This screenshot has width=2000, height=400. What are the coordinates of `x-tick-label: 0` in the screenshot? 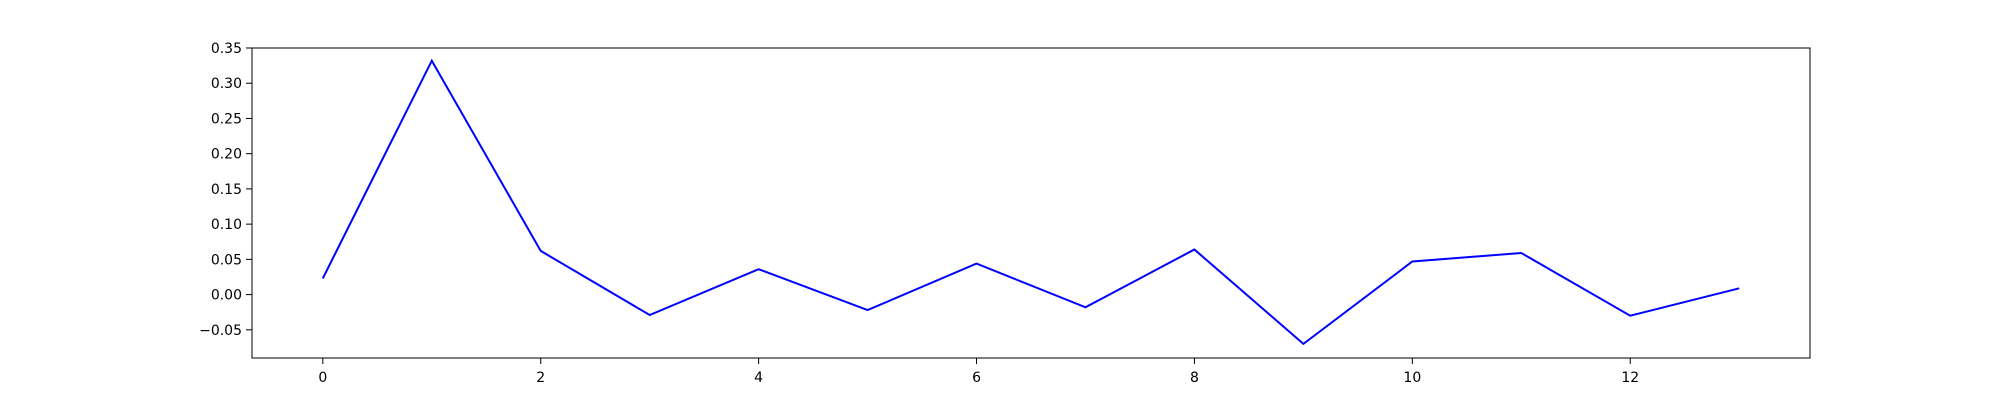 It's located at (322, 378).